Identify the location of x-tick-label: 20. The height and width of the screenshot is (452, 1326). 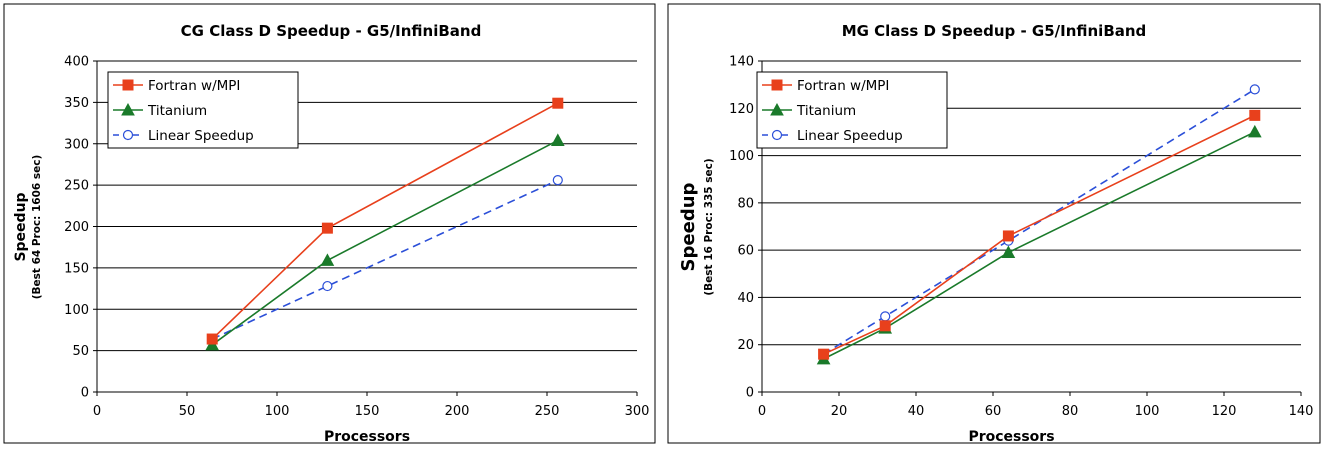
(839, 411).